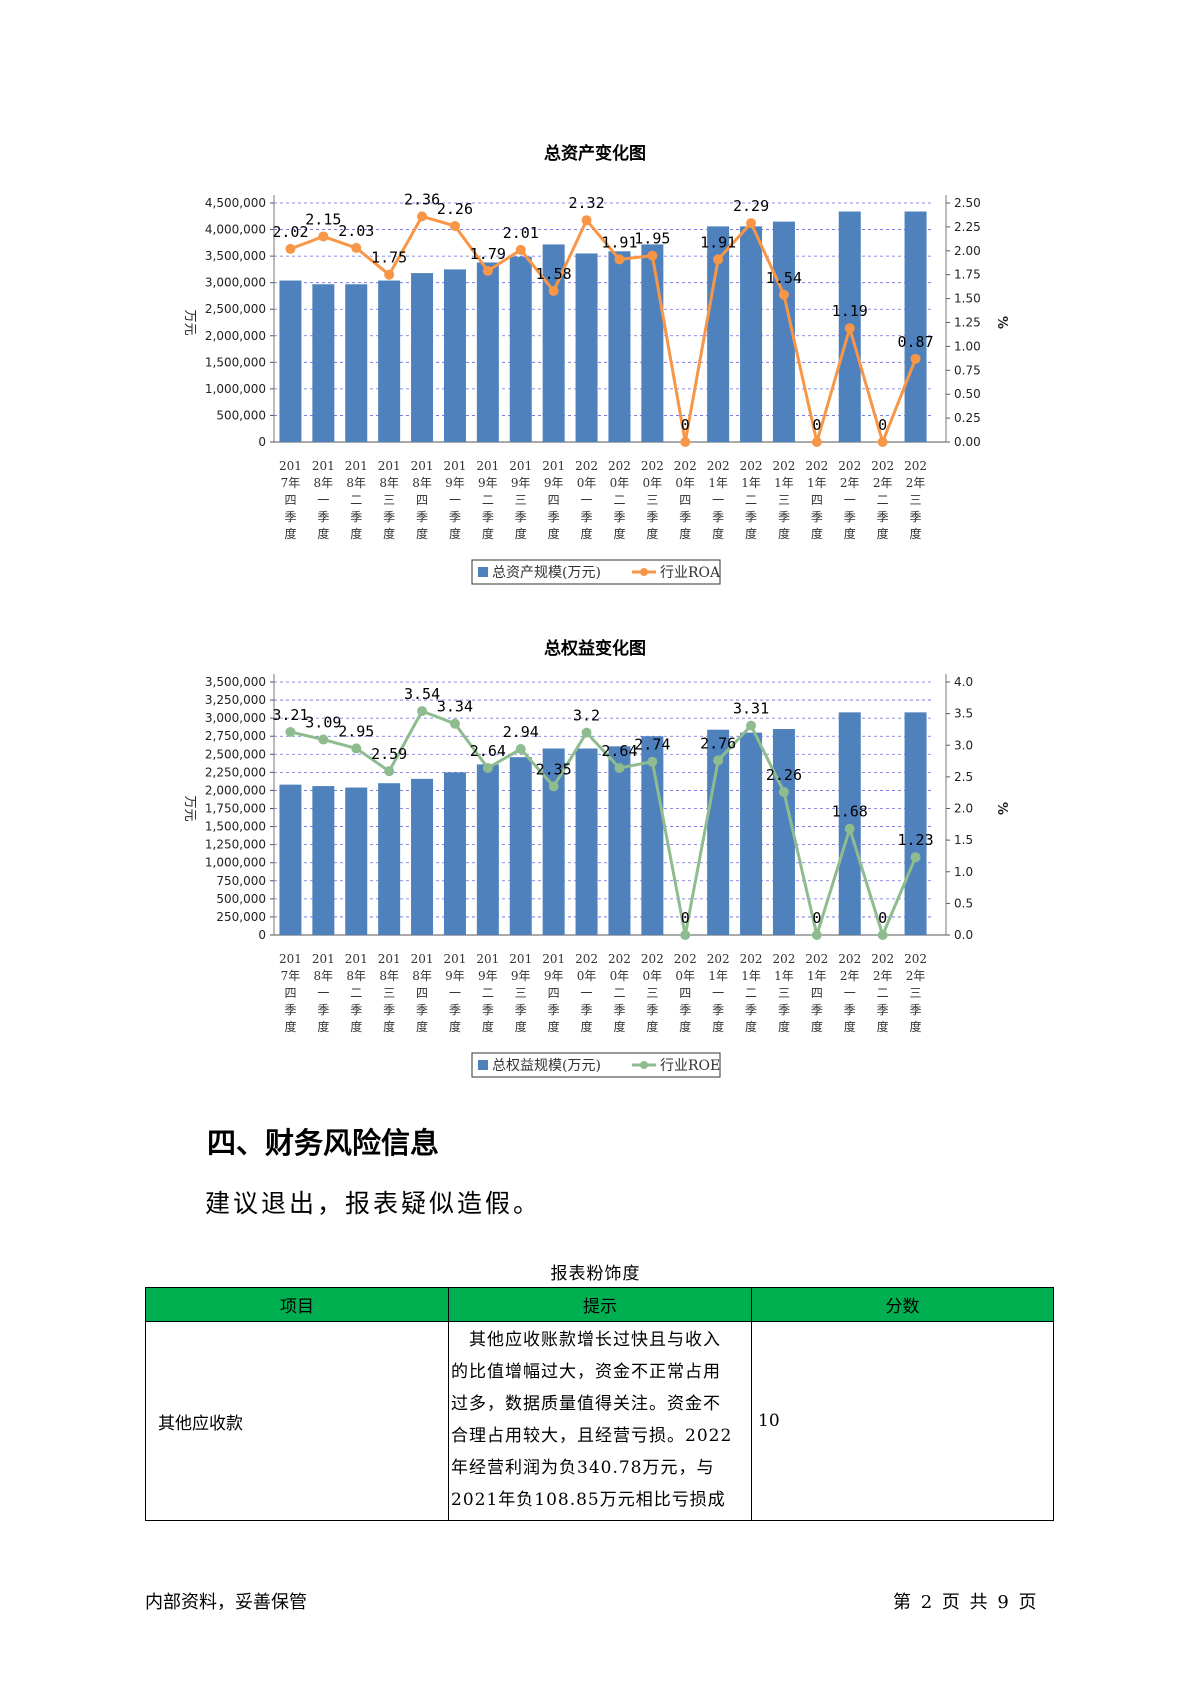 The image size is (1191, 1684). Describe the element at coordinates (685, 500) in the screenshot. I see `x-tick-label: 202 0年四季度` at that location.